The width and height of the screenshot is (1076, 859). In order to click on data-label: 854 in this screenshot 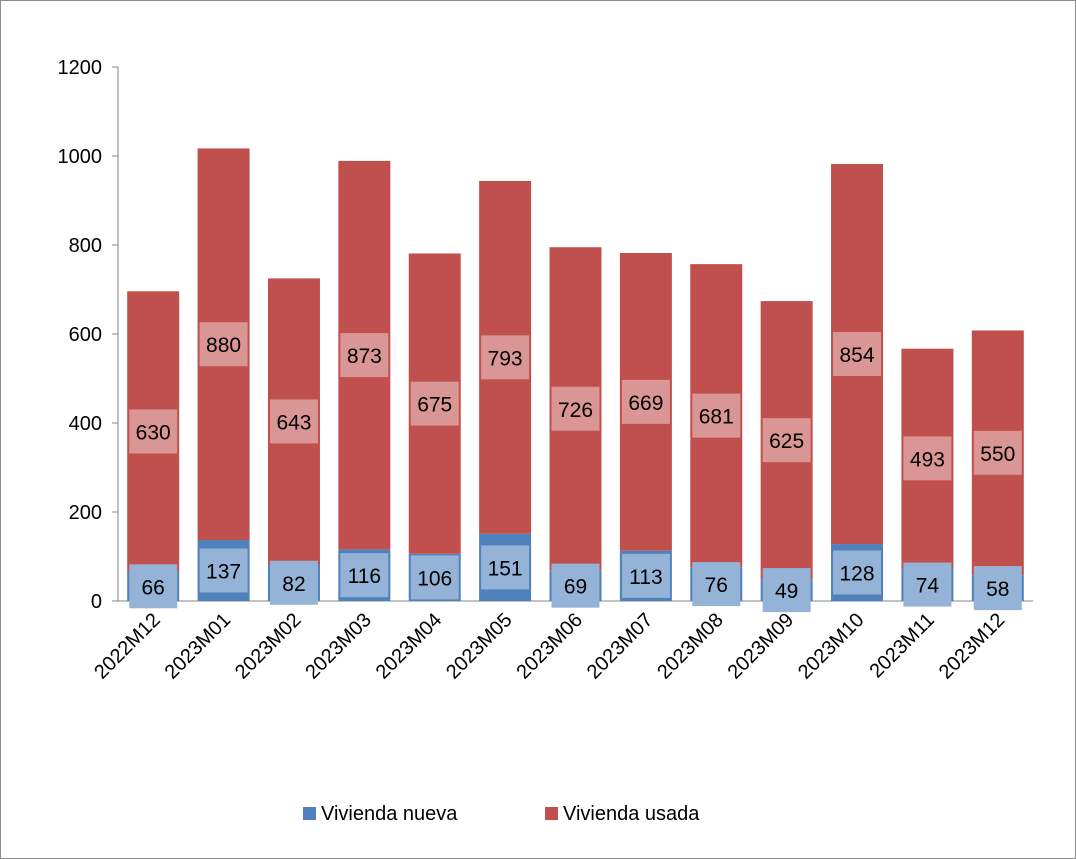, I will do `click(857, 355)`.